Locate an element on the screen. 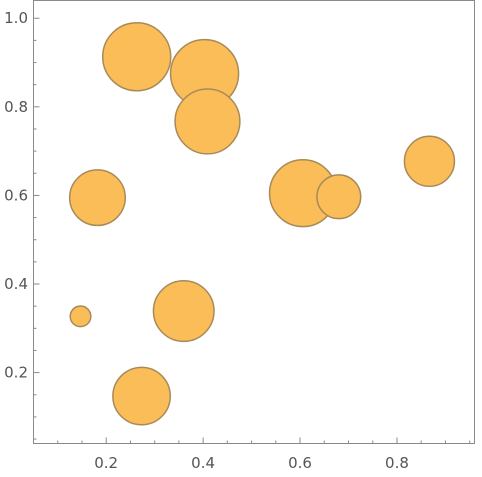  x-tick-label: 0.4 is located at coordinates (203, 463).